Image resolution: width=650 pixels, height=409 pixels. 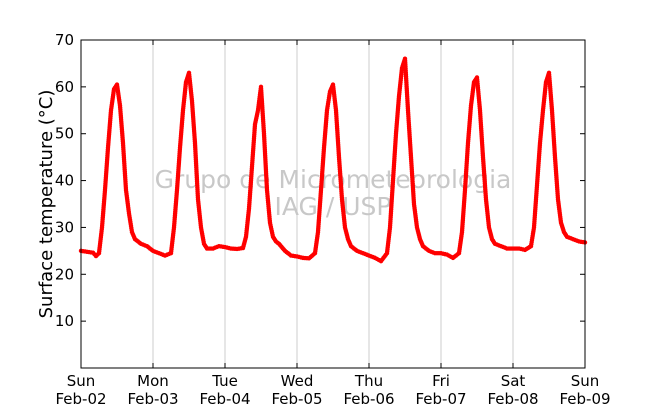 I want to click on x-tick-label-date: Feb-06, so click(x=368, y=399).